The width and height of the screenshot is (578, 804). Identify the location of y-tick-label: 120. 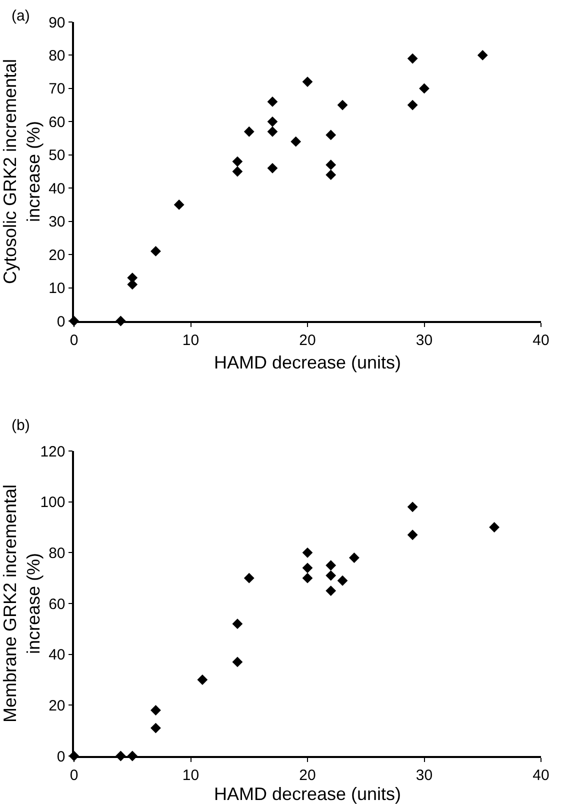
(53, 451).